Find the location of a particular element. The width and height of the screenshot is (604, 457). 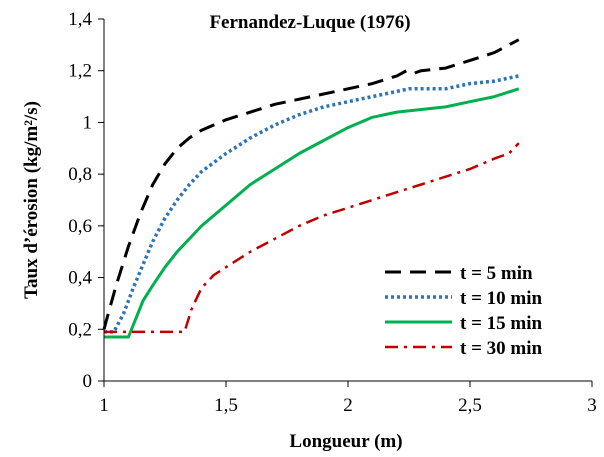

x-tick-label: 1 is located at coordinates (104, 405).